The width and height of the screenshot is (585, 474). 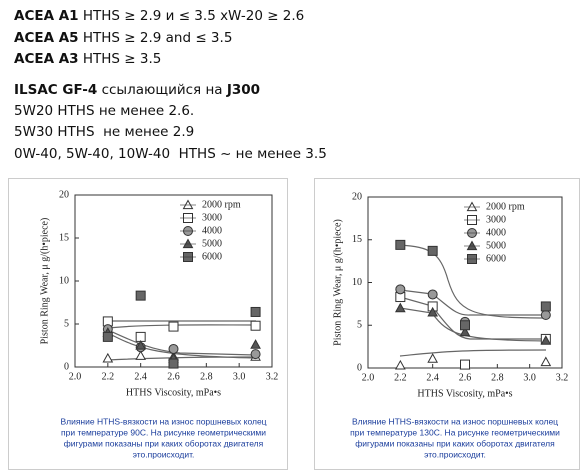 I want to click on text: HTHS ≥ 3.5, so click(x=120, y=59).